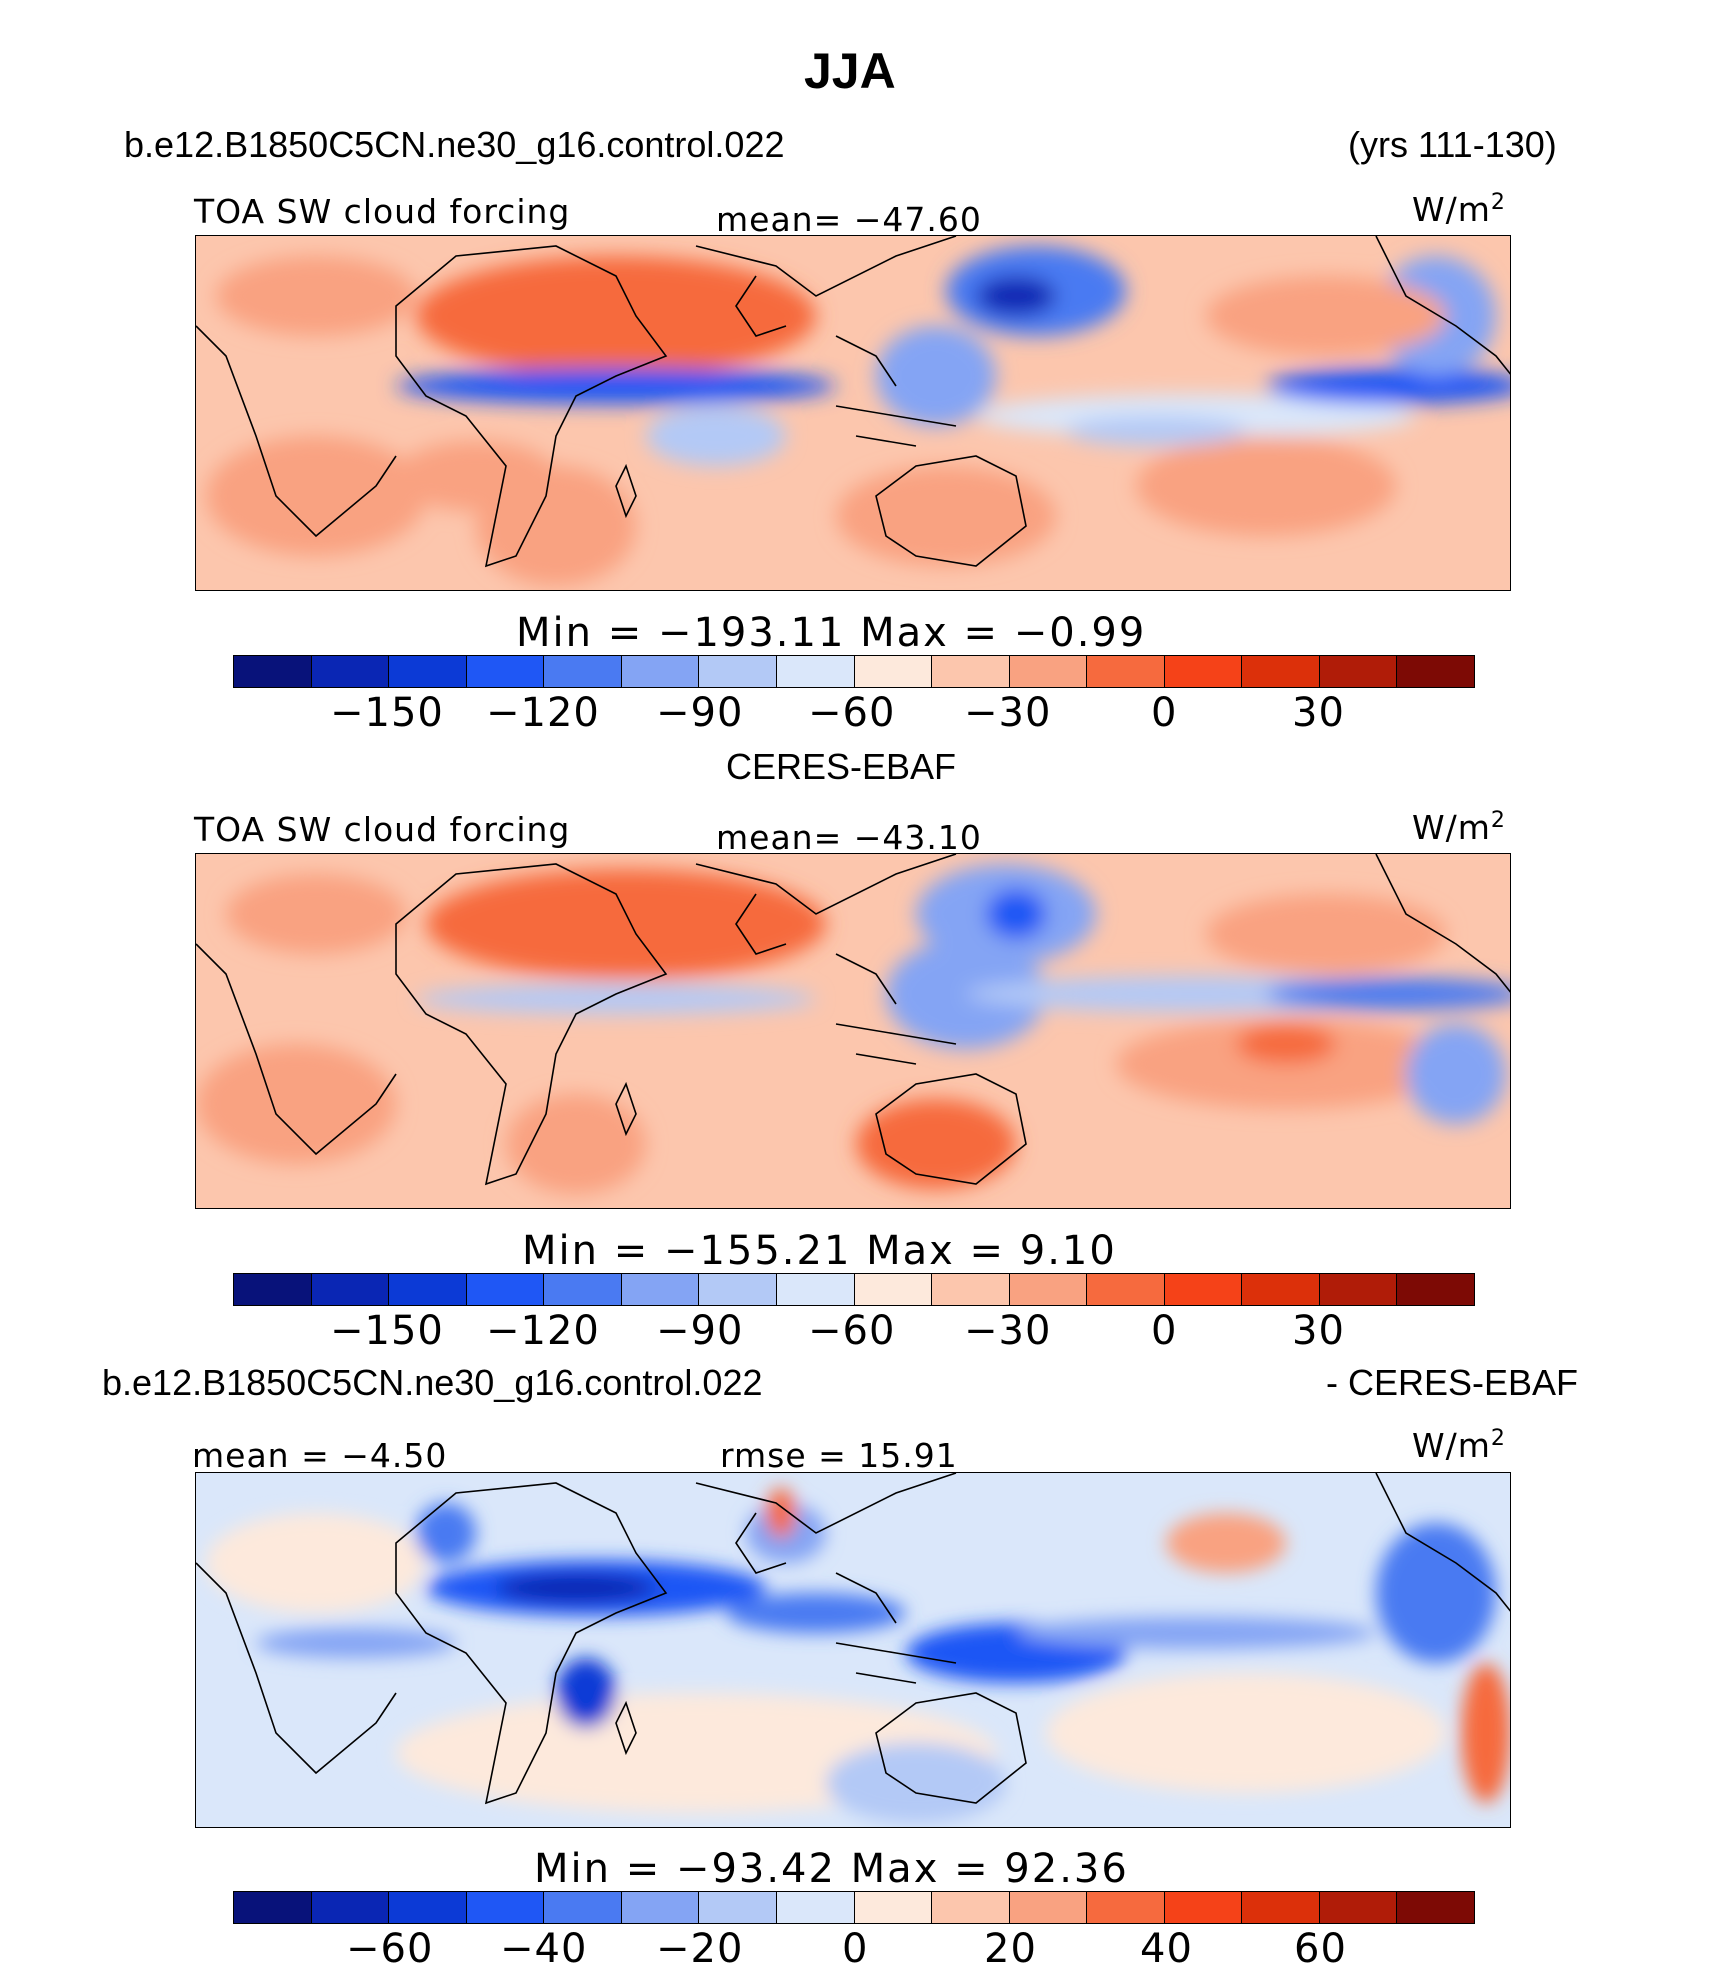 The image size is (1710, 1986). Describe the element at coordinates (320, 1455) in the screenshot. I see `panel3-mean: mean = −4.50` at that location.